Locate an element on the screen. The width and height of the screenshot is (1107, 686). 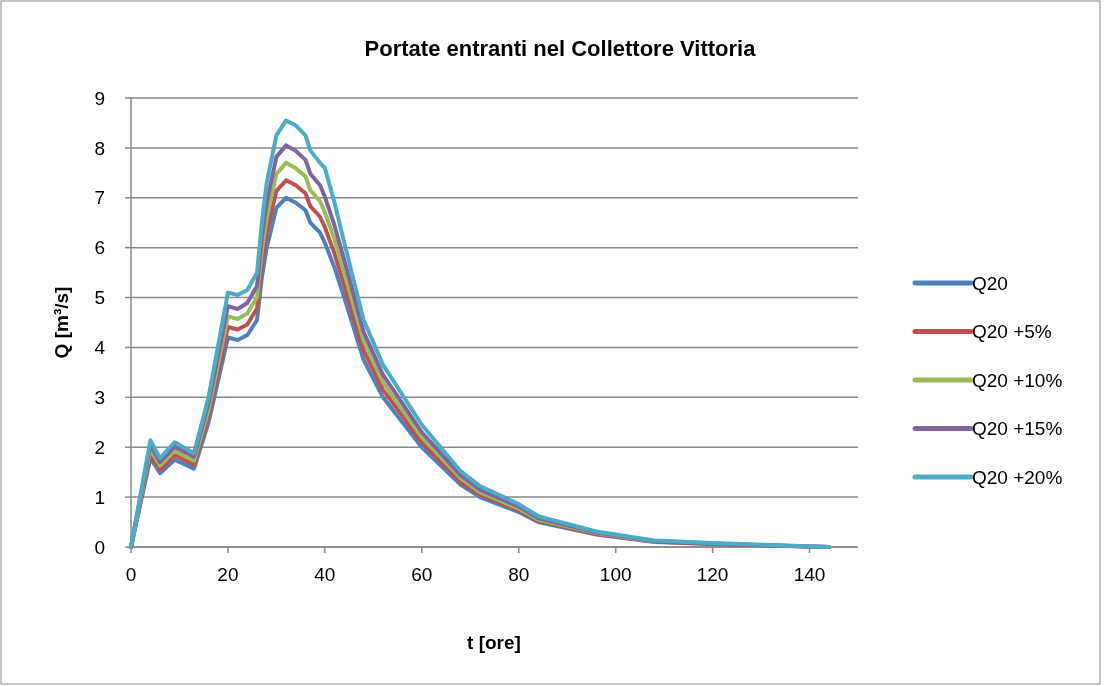
chart-title: Portate entranti nel Collettore Vittoria is located at coordinates (560, 48).